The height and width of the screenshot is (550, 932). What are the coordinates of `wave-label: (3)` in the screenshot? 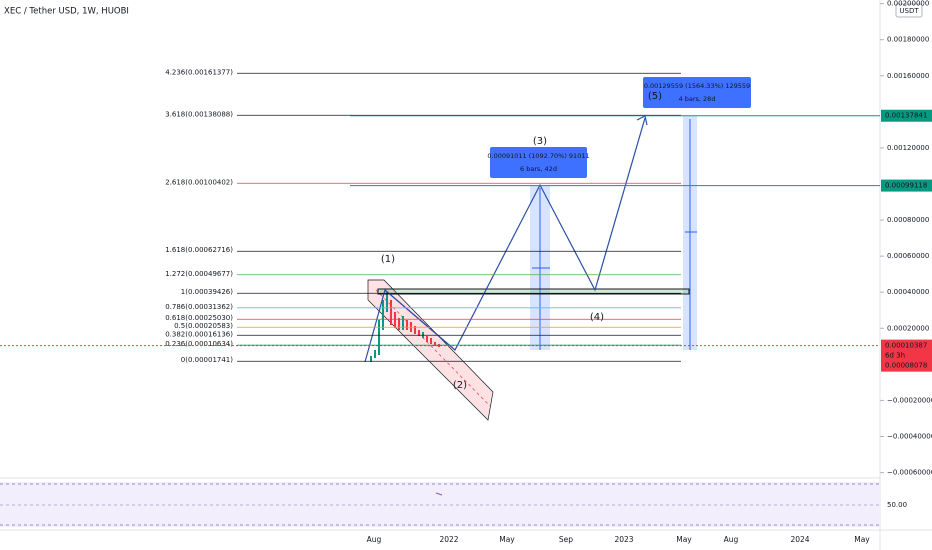 It's located at (540, 141).